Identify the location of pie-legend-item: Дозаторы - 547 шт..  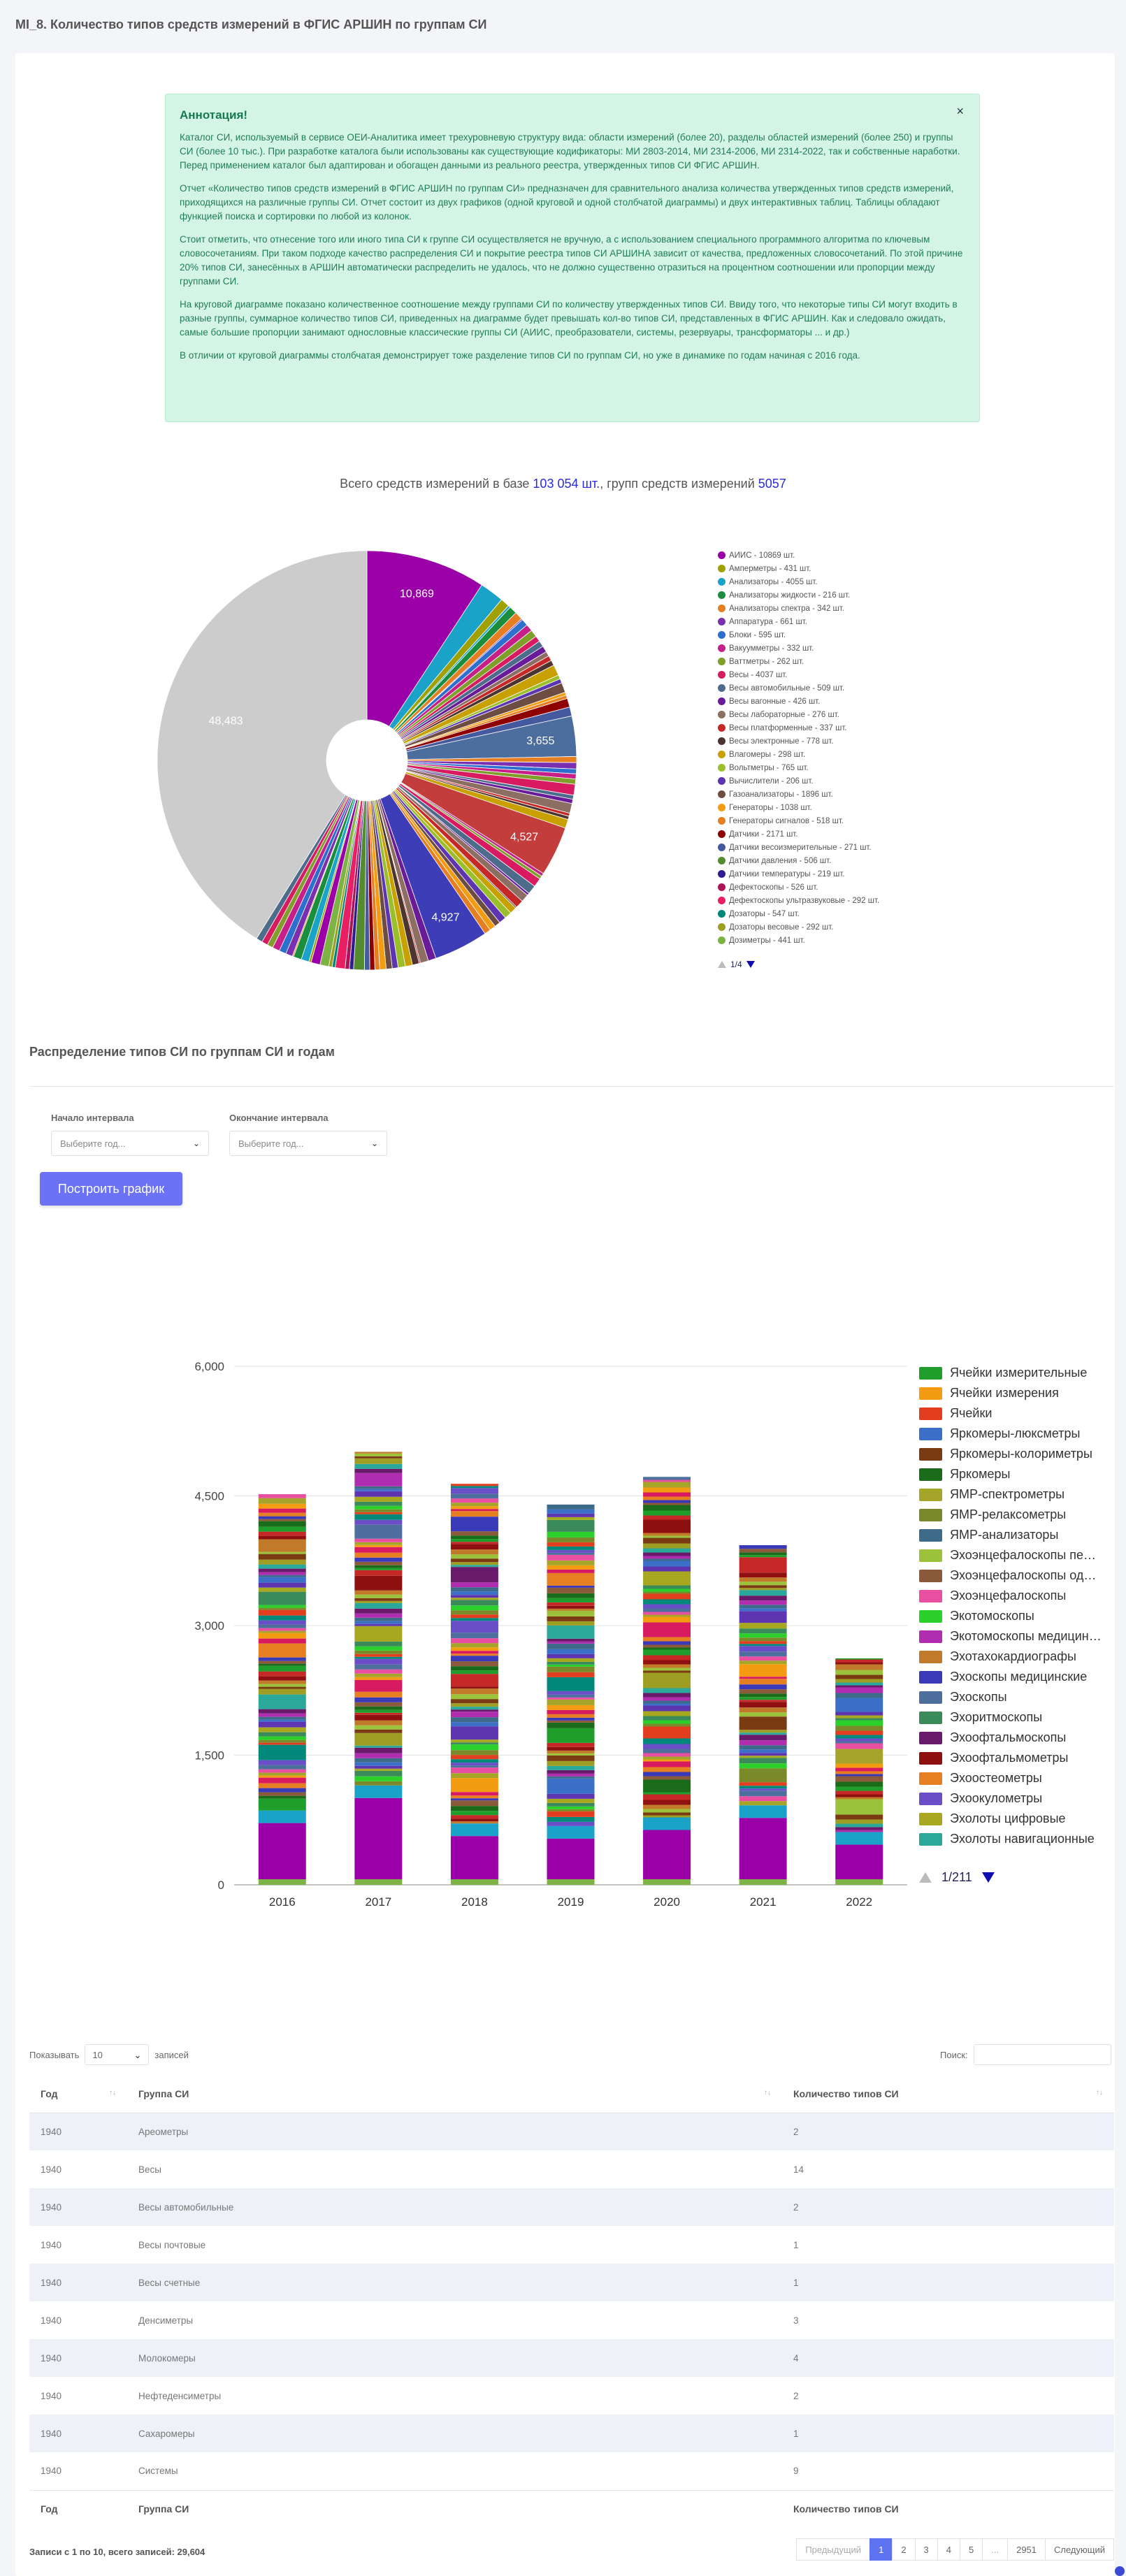
(799, 913).